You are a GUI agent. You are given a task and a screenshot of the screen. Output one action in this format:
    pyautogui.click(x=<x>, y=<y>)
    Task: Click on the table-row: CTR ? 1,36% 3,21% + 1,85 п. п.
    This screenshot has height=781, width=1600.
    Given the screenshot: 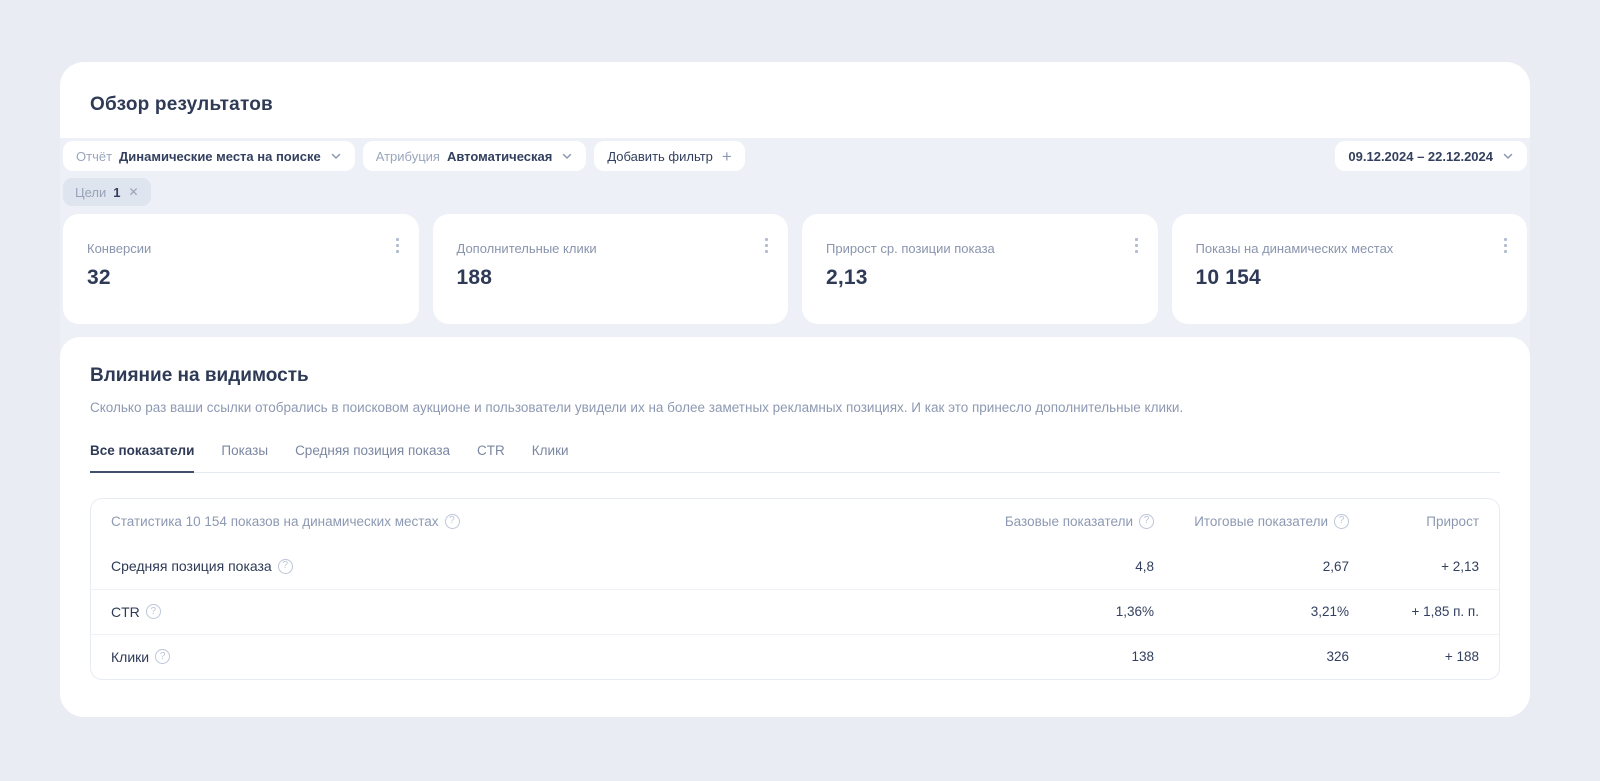 What is the action you would take?
    pyautogui.click(x=795, y=611)
    